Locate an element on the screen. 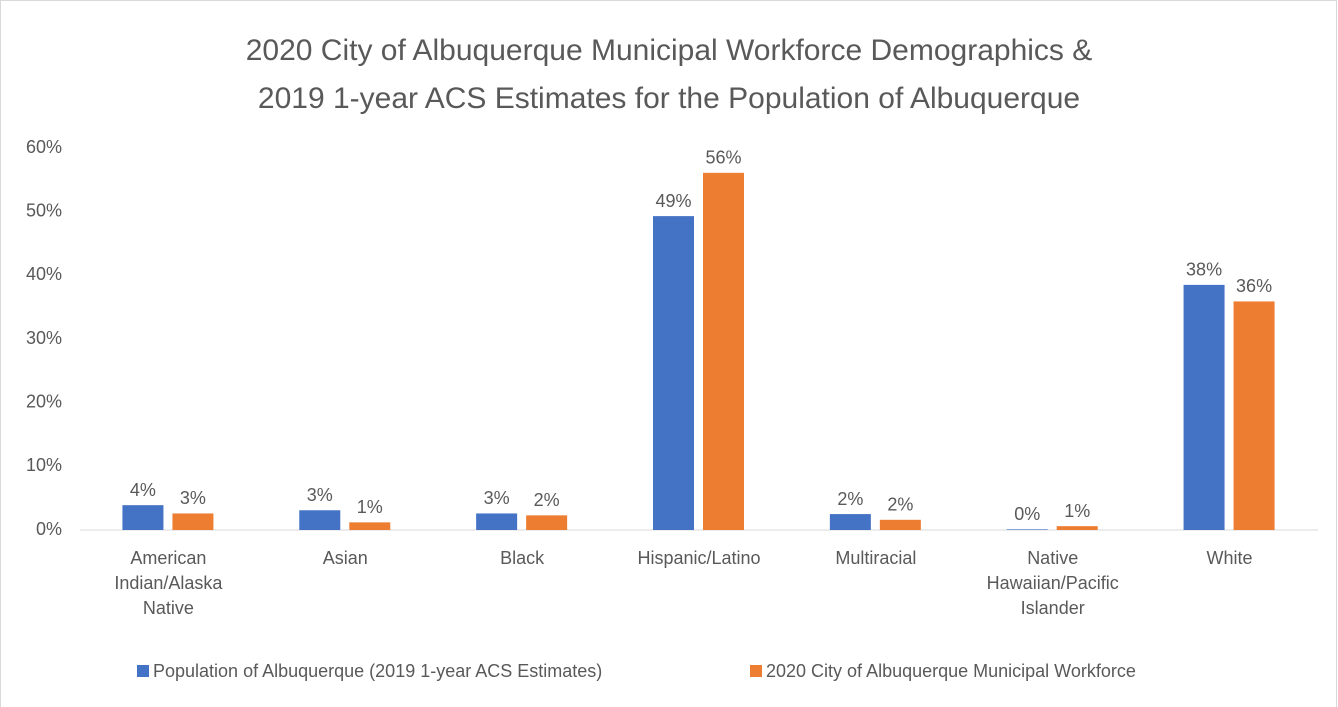 The image size is (1338, 707). y-tick-label: 10% is located at coordinates (44, 465).